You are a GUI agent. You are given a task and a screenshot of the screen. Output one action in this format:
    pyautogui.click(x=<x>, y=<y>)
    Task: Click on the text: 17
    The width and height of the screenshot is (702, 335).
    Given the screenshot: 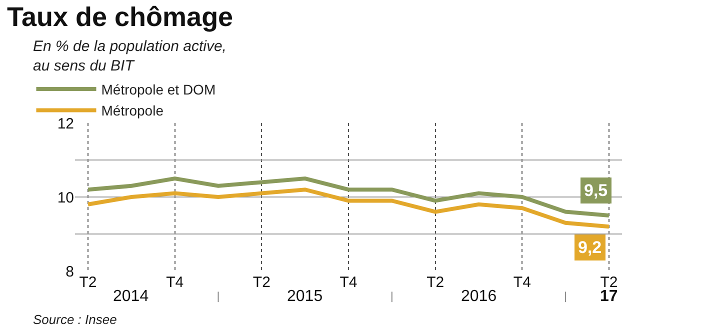 What is the action you would take?
    pyautogui.click(x=609, y=296)
    